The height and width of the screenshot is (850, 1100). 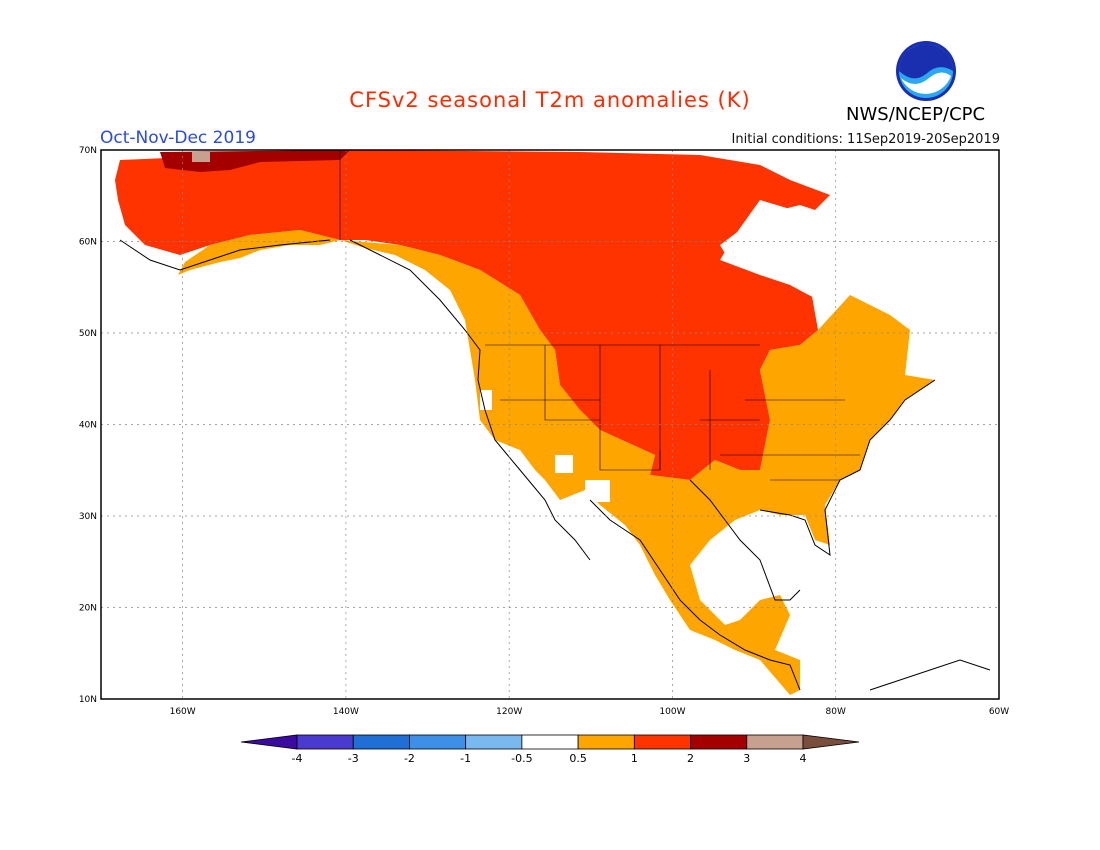 I want to click on lat-label: 60N, so click(x=88, y=243).